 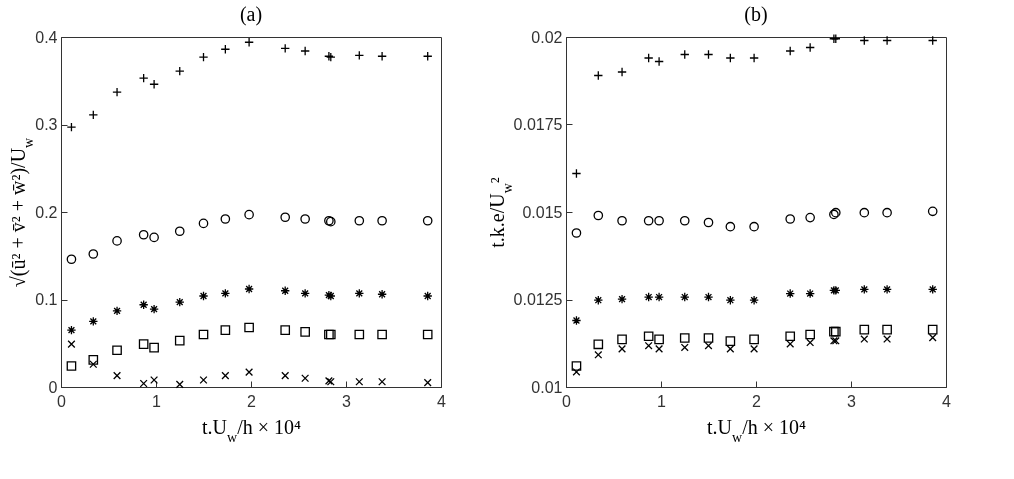 I want to click on y-tick-label: 0.0175, so click(x=538, y=124).